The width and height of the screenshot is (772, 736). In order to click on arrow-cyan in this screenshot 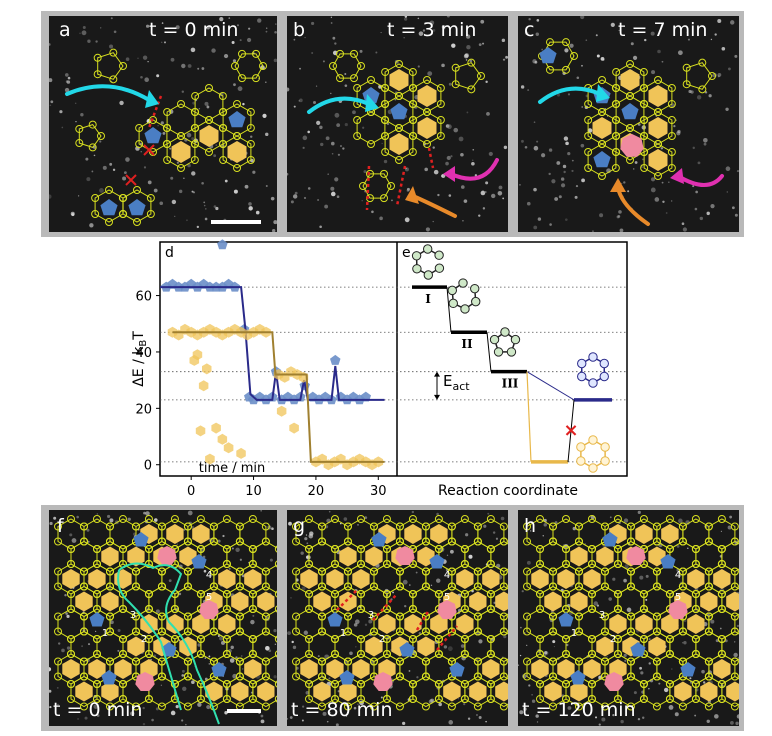, I will do `click(570, 95)`.